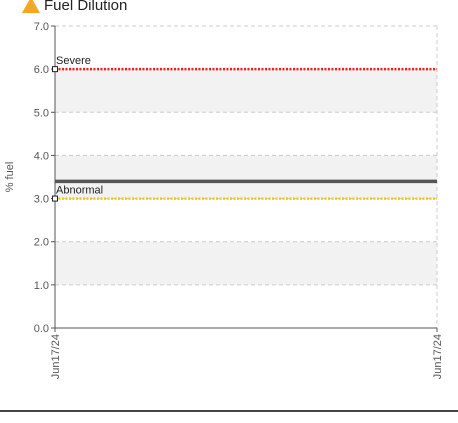  What do you see at coordinates (79, 191) in the screenshot?
I see `threshold-label-abnormal: Abnormal` at bounding box center [79, 191].